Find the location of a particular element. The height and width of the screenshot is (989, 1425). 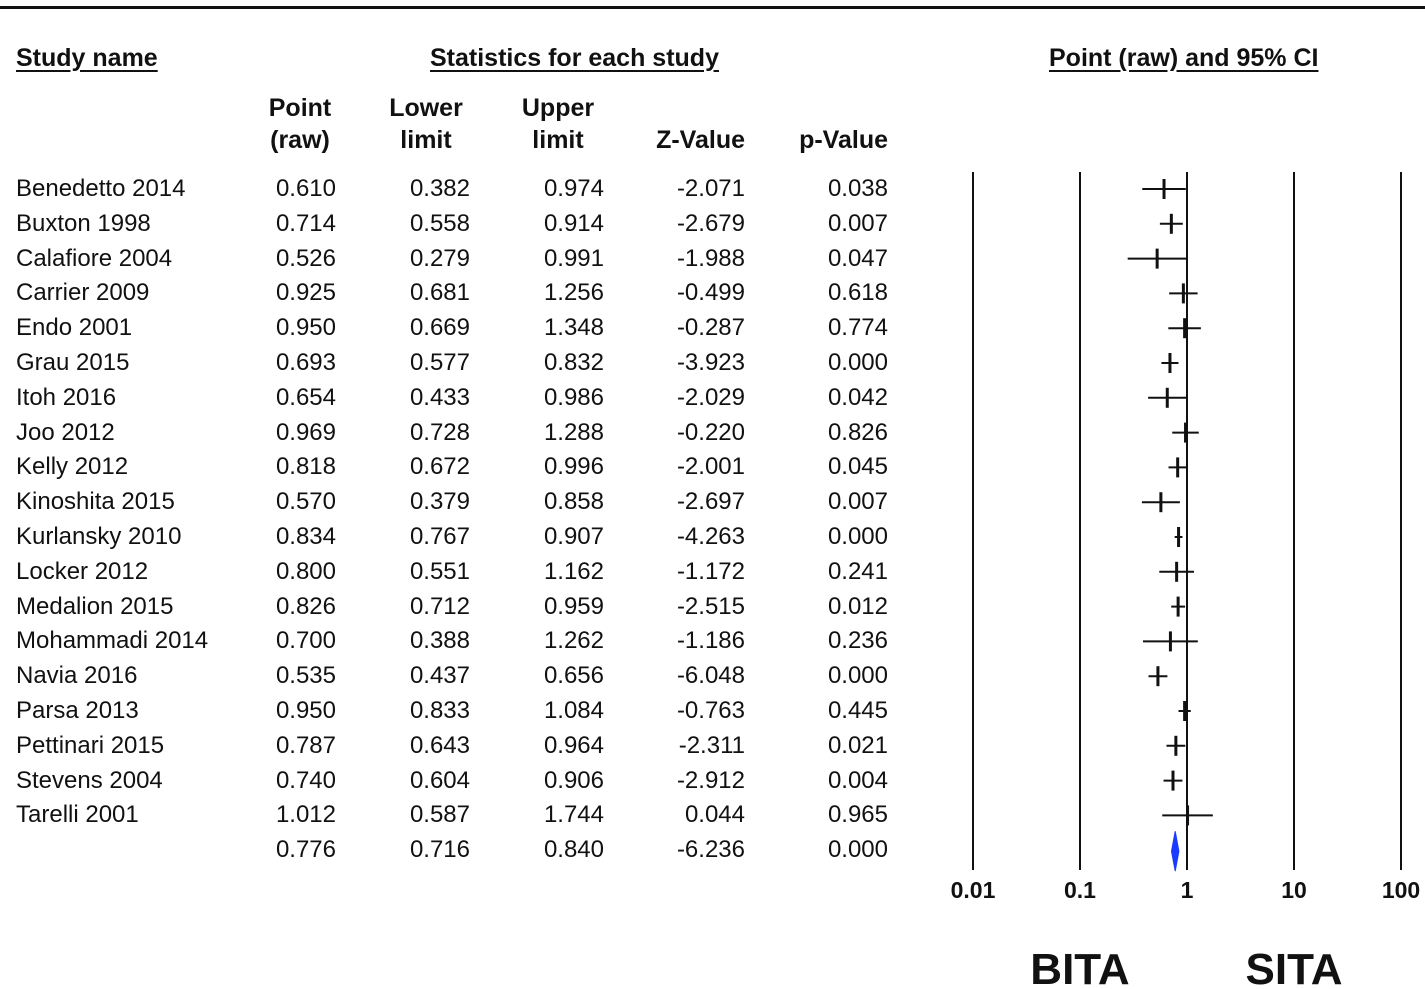

row-upper-cell: 0.964 is located at coordinates (573, 745).